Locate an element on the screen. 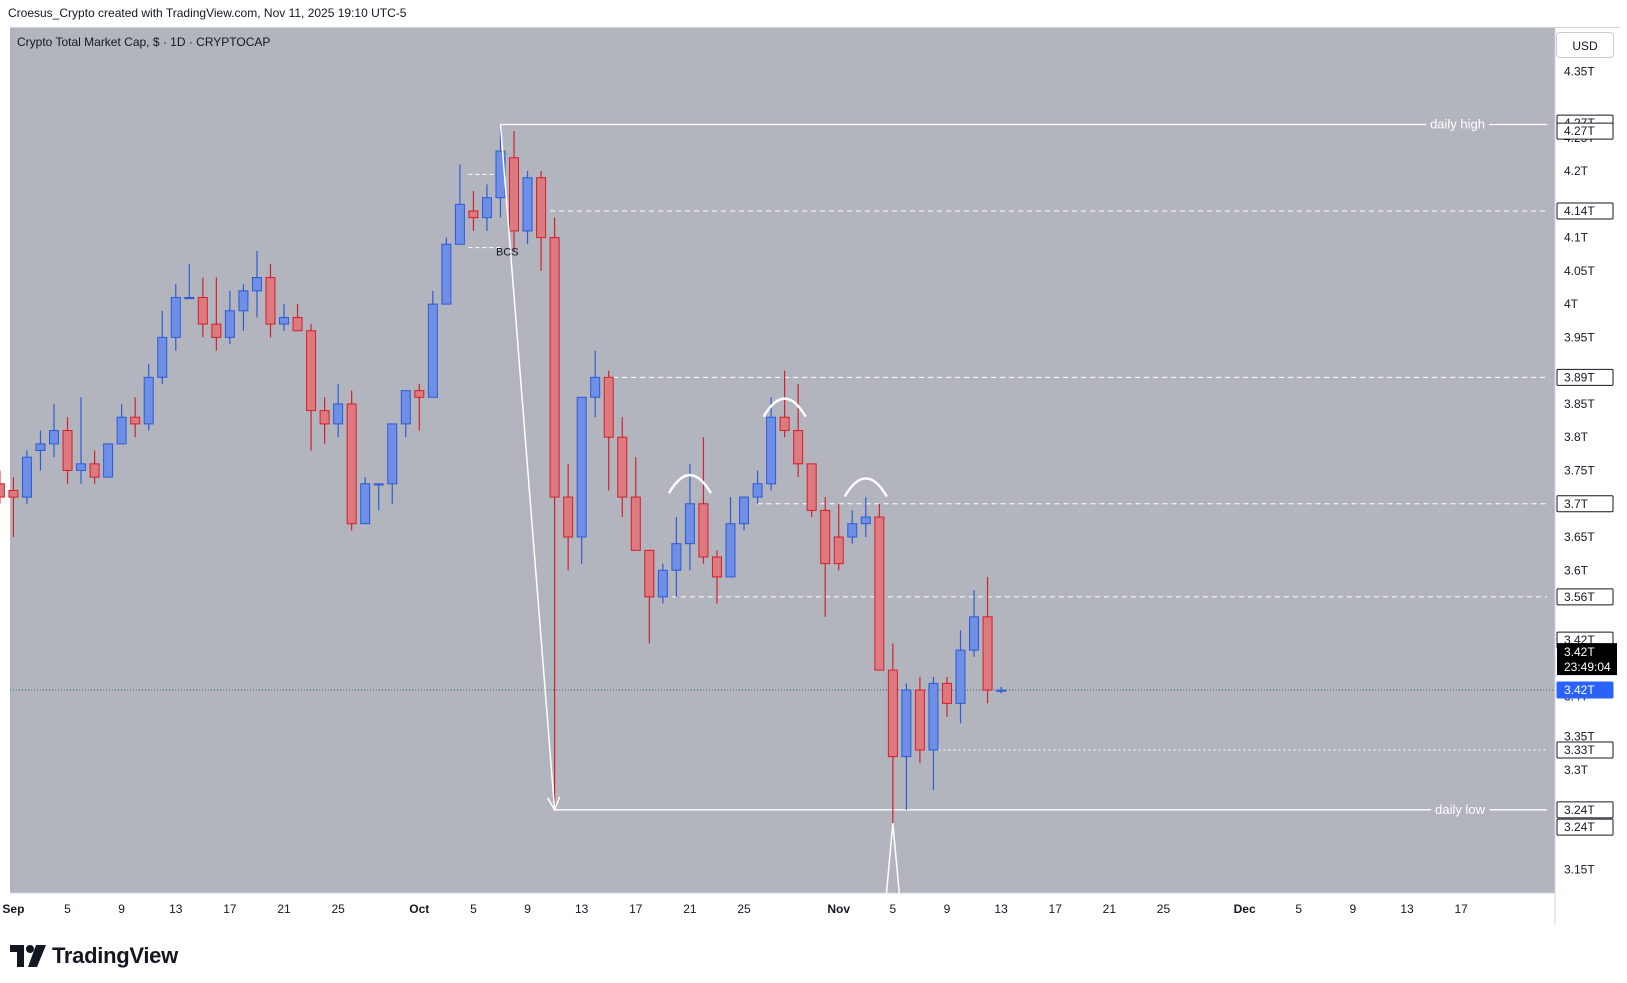 This screenshot has height=983, width=1627. time-tick-label: 5 is located at coordinates (67, 909).